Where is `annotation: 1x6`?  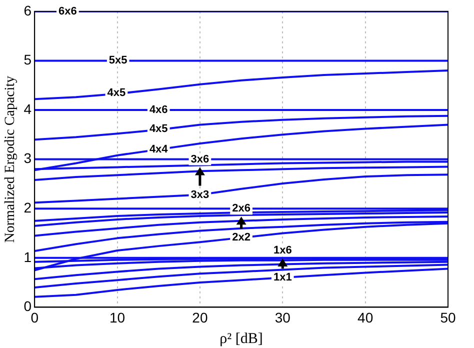 annotation: 1x6 is located at coordinates (282, 250).